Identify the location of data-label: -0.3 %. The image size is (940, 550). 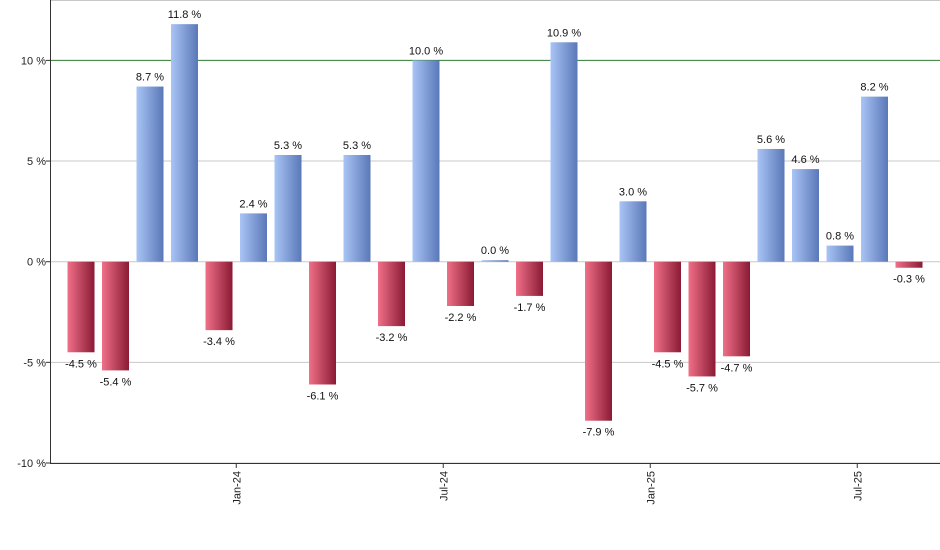
(909, 280).